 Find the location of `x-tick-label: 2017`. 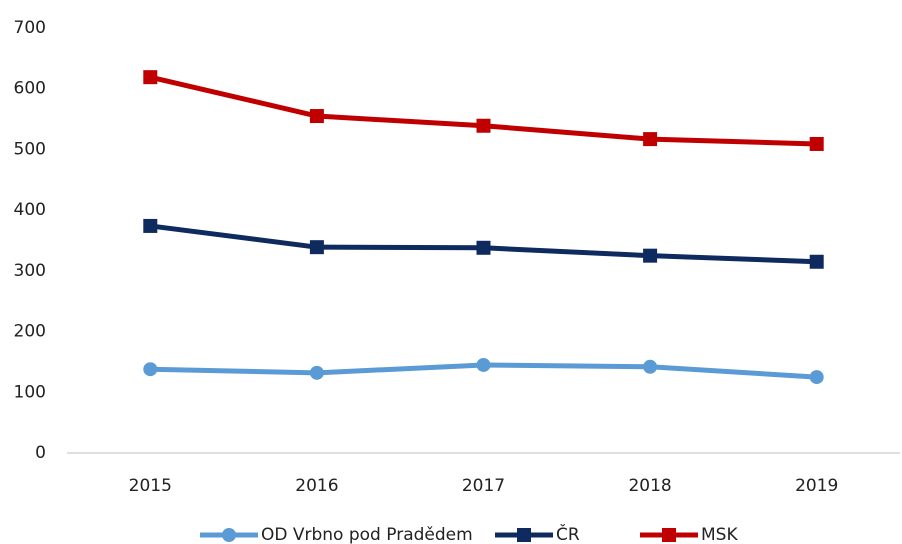

x-tick-label: 2017 is located at coordinates (483, 486).